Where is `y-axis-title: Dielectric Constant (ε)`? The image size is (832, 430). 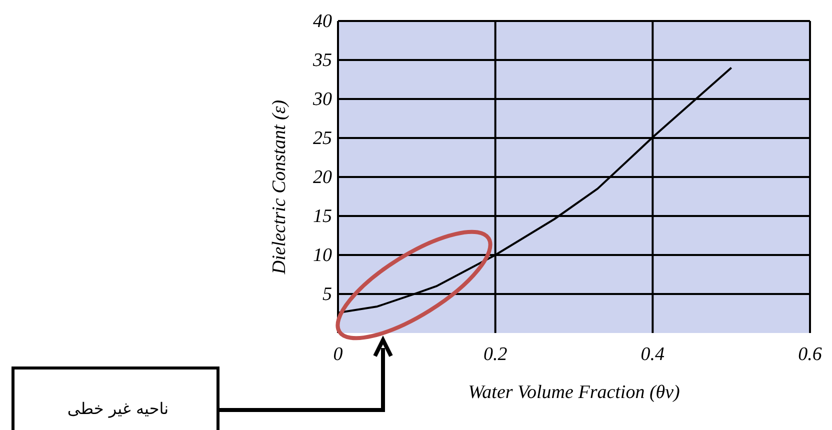
y-axis-title: Dielectric Constant (ε) is located at coordinates (279, 188).